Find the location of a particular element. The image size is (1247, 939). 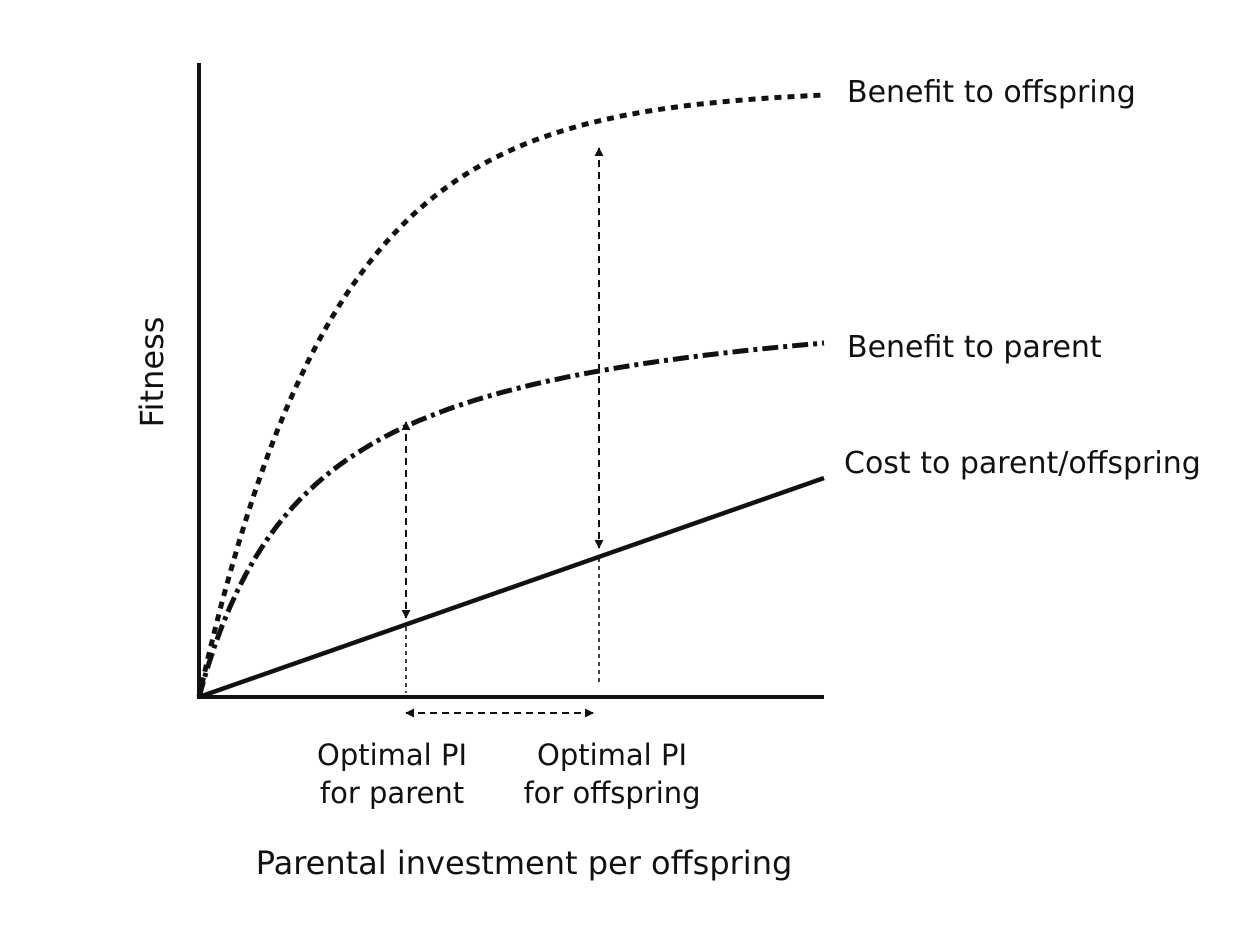

optimal-pi-offspring-label-line1: Optimal PI is located at coordinates (612, 755).